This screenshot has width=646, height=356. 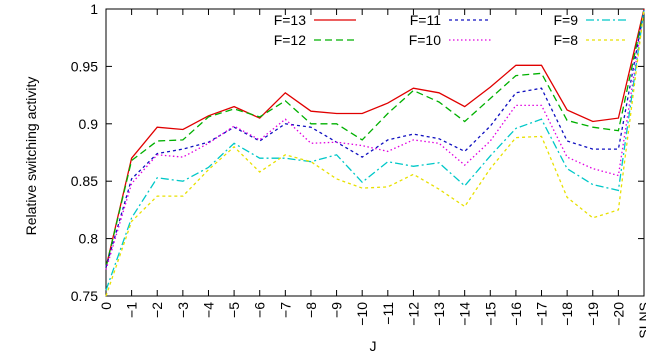 I want to click on x-tick-label: −5, so click(x=234, y=310).